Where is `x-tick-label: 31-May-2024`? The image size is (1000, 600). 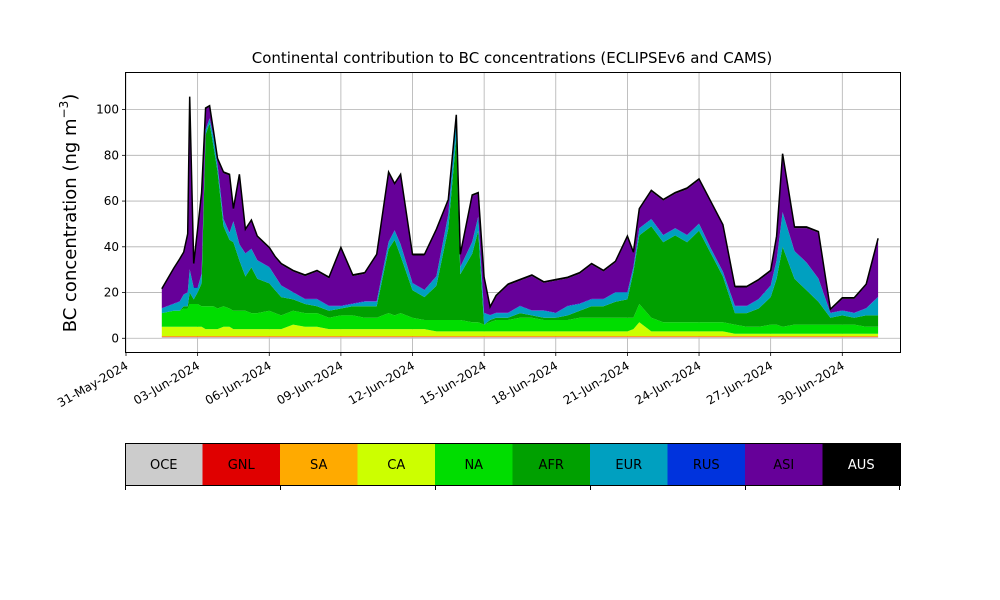 x-tick-label: 31-May-2024 is located at coordinates (92, 384).